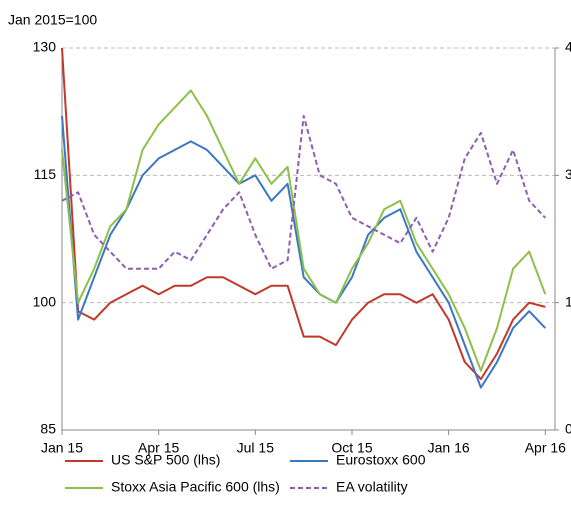 Image resolution: width=571 pixels, height=519 pixels. What do you see at coordinates (351, 448) in the screenshot?
I see `x-tick-label: Oct 15` at bounding box center [351, 448].